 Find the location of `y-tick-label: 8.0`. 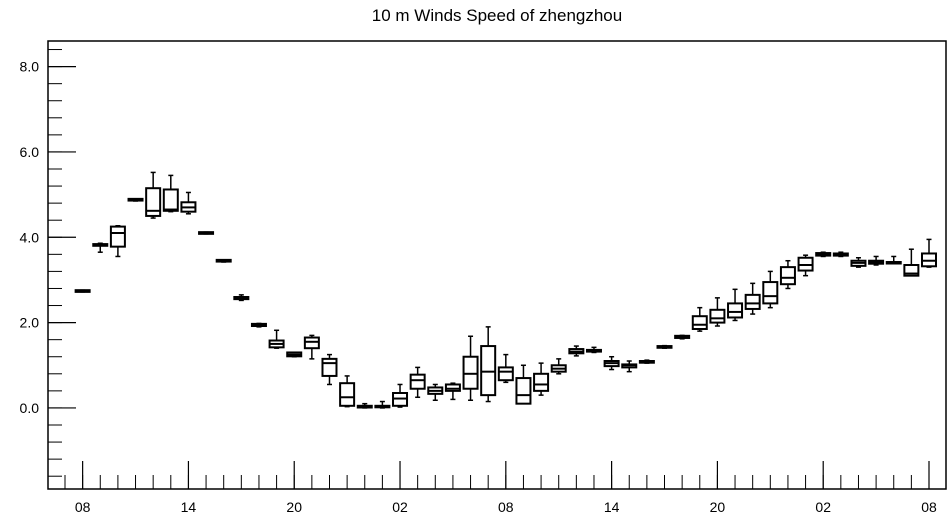

y-tick-label: 8.0 is located at coordinates (30, 67).